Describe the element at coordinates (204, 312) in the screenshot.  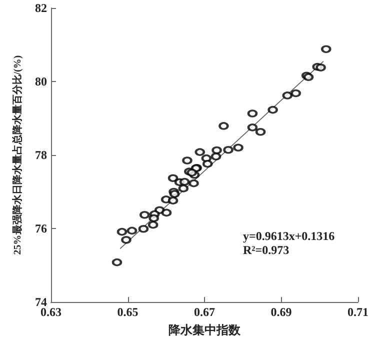
I see `x-tick-label: 0.67` at that location.